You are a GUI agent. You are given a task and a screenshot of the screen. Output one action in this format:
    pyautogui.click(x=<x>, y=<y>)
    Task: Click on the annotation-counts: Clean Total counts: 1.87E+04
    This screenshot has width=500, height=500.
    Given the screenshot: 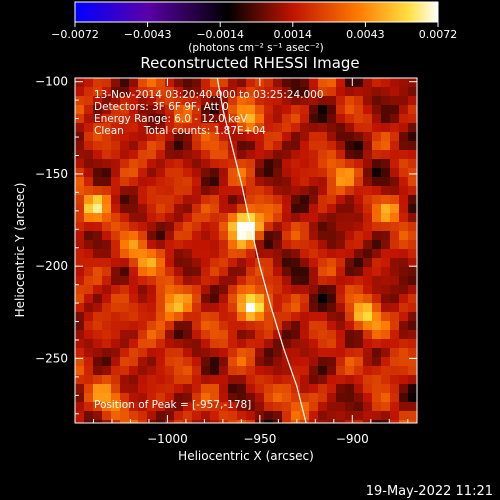 What is the action you would take?
    pyautogui.click(x=180, y=131)
    